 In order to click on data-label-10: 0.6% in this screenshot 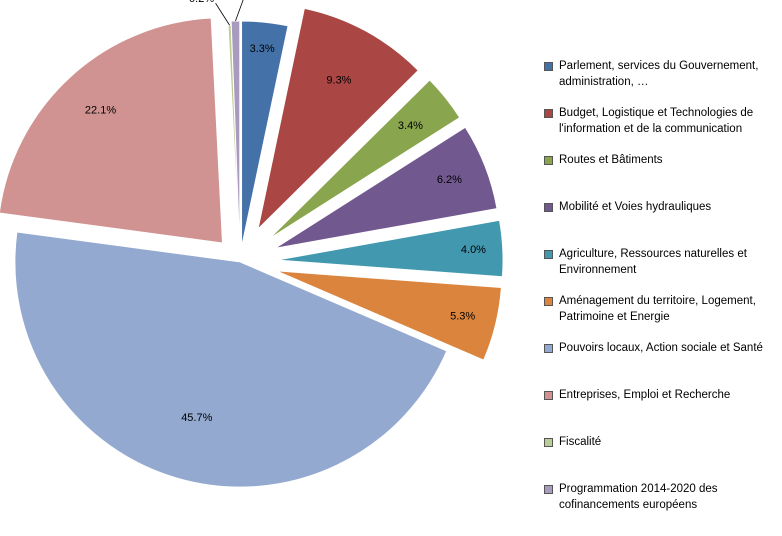, I will do `click(261, 0)`.